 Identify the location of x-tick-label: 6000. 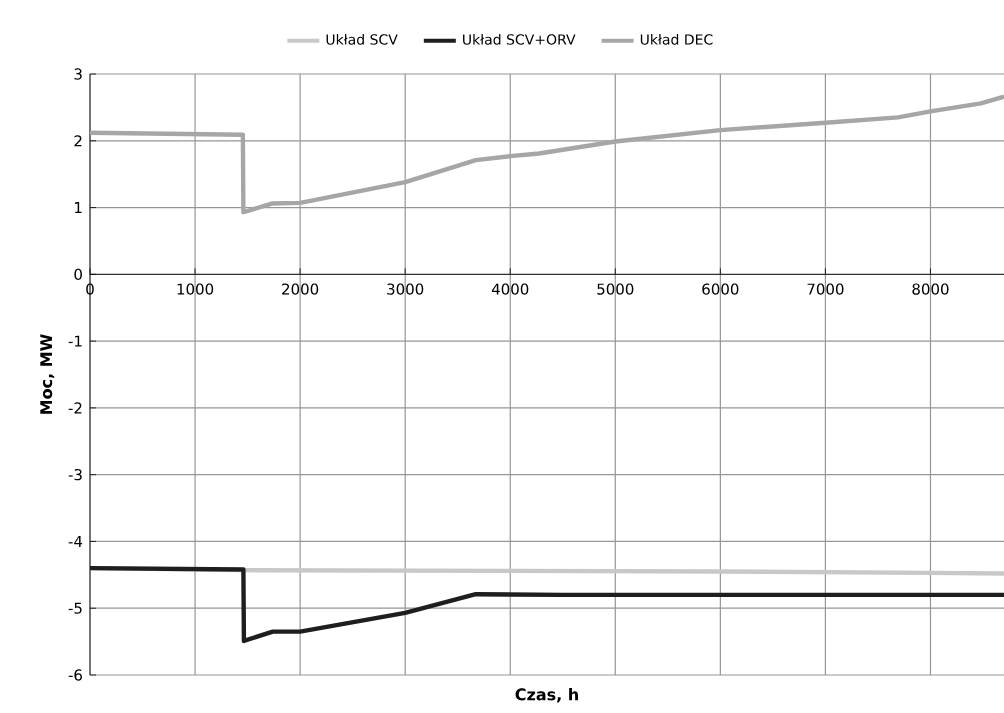
(720, 289).